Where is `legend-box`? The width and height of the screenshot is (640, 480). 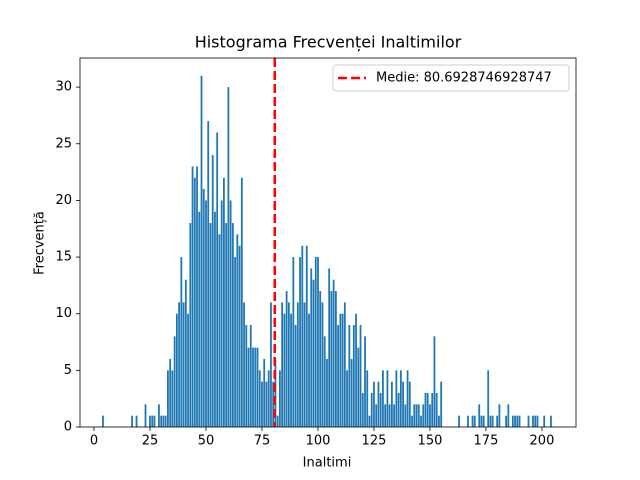
legend-box is located at coordinates (451, 78).